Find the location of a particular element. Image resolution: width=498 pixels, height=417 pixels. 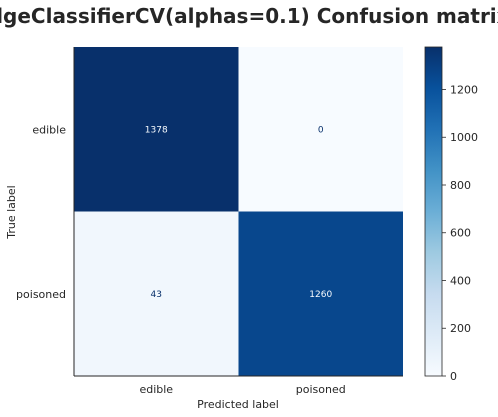

y-tick-labels: edible poisoned is located at coordinates (41, 212).